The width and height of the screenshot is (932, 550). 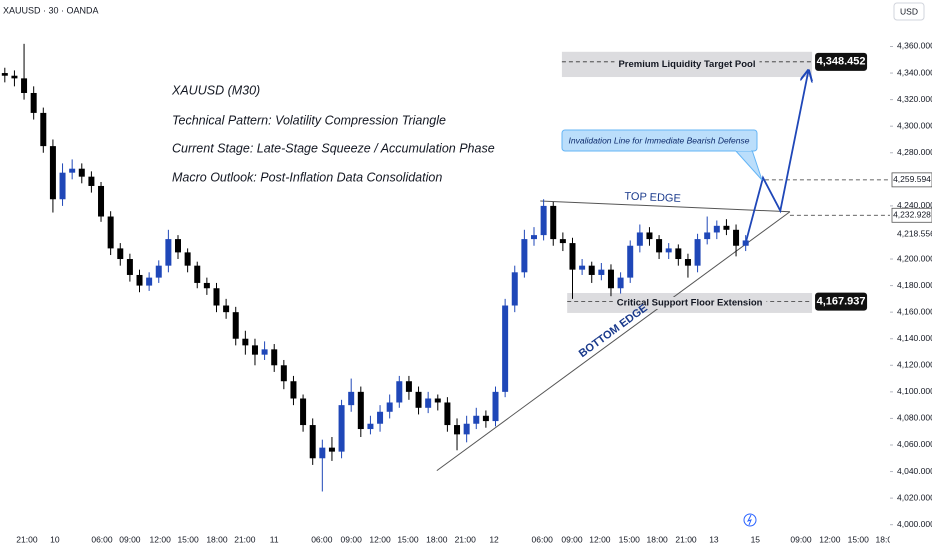 What do you see at coordinates (914, 391) in the screenshot?
I see `y-tick-label: 4,100.000` at bounding box center [914, 391].